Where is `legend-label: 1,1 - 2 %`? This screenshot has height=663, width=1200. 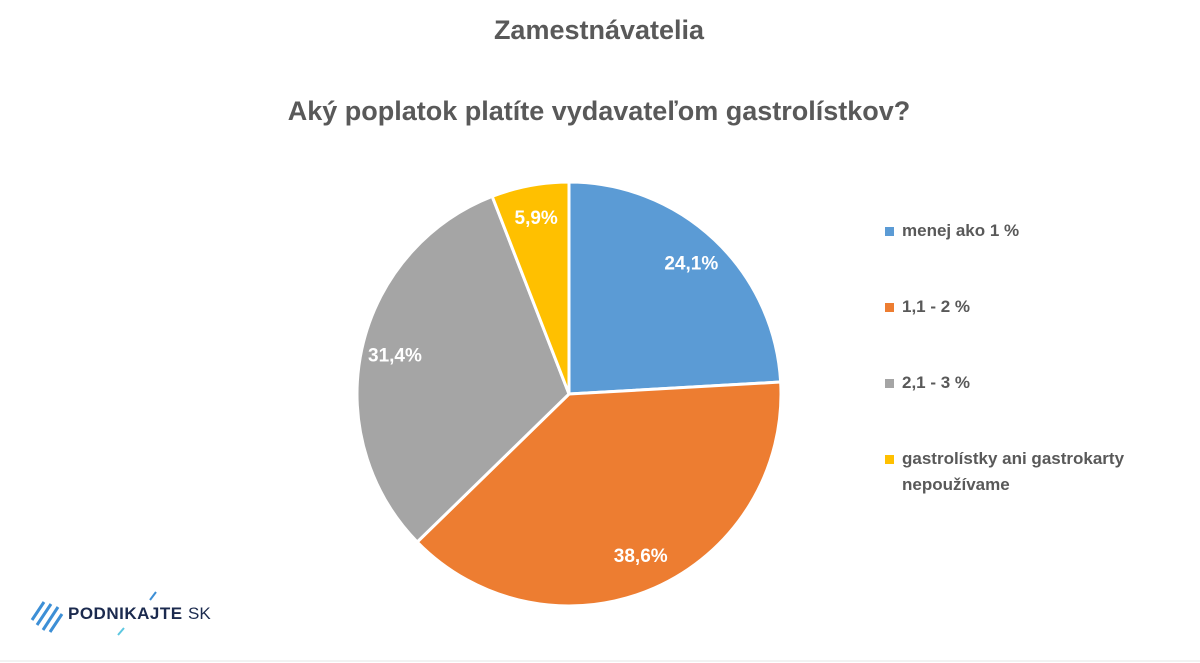 legend-label: 1,1 - 2 % is located at coordinates (936, 306).